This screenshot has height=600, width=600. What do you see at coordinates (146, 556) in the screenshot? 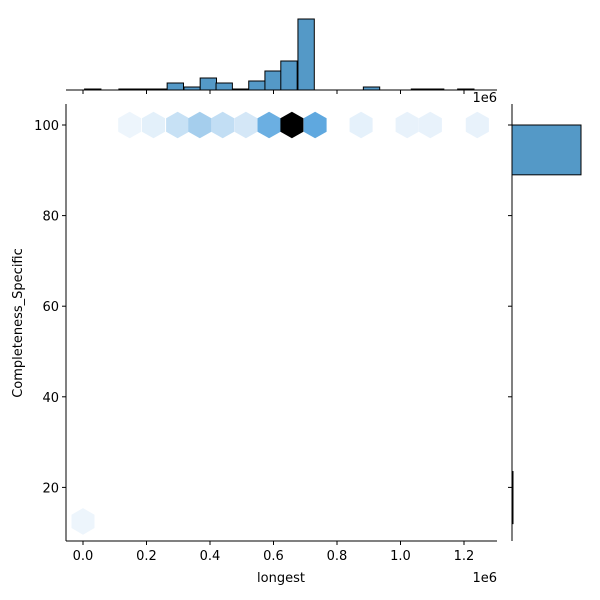
I see `x-tick-label: 0.2` at bounding box center [146, 556].